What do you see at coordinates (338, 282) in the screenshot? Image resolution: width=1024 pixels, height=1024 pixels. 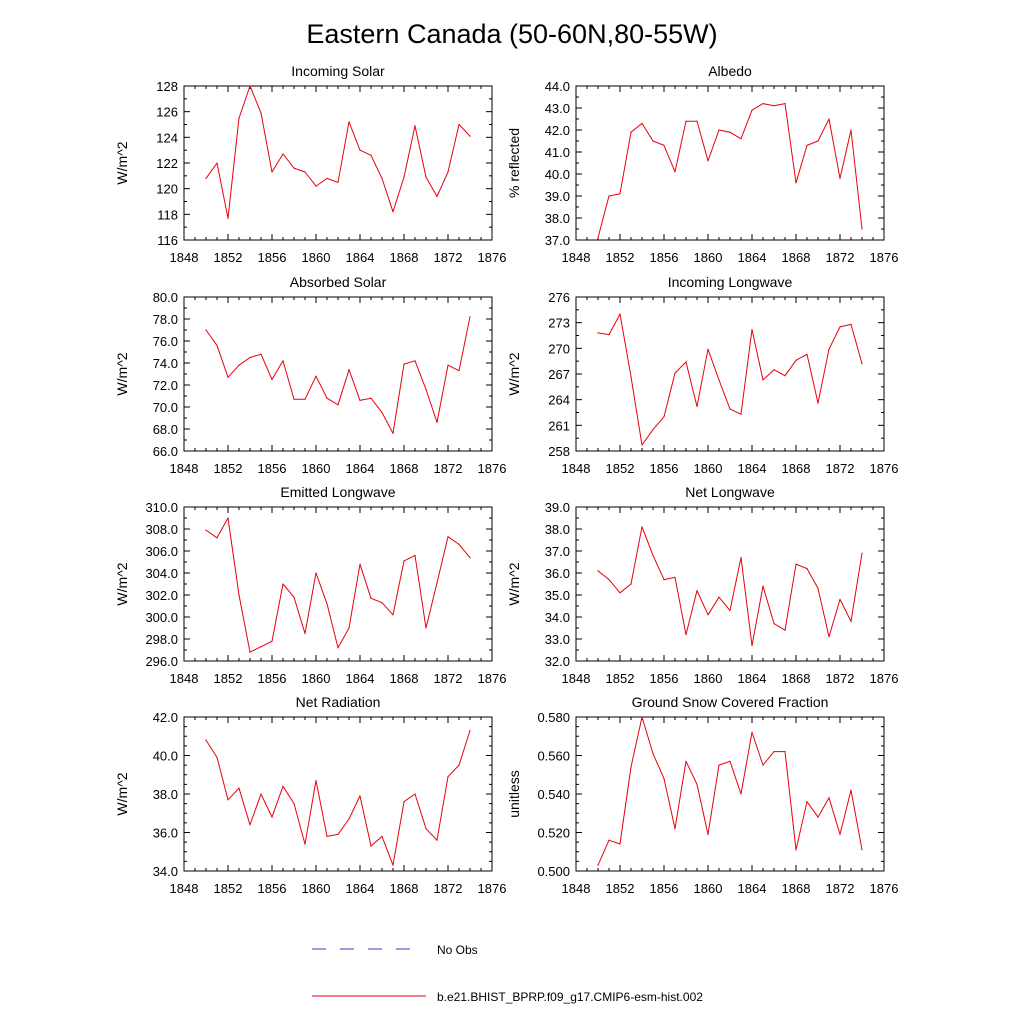 I see `panel-title: Absorbed Solar` at bounding box center [338, 282].